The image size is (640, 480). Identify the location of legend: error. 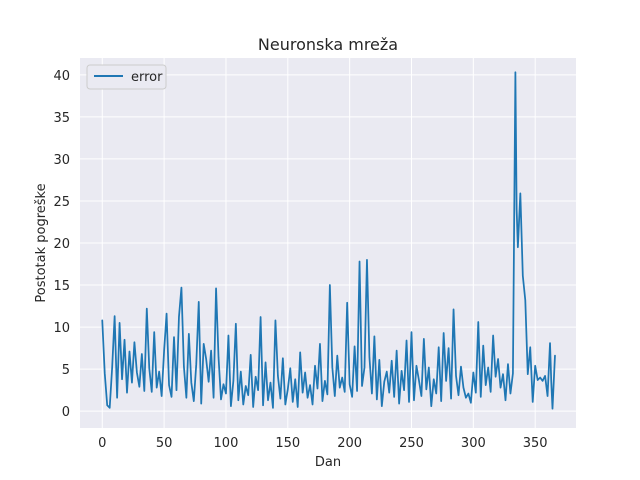
(126, 77).